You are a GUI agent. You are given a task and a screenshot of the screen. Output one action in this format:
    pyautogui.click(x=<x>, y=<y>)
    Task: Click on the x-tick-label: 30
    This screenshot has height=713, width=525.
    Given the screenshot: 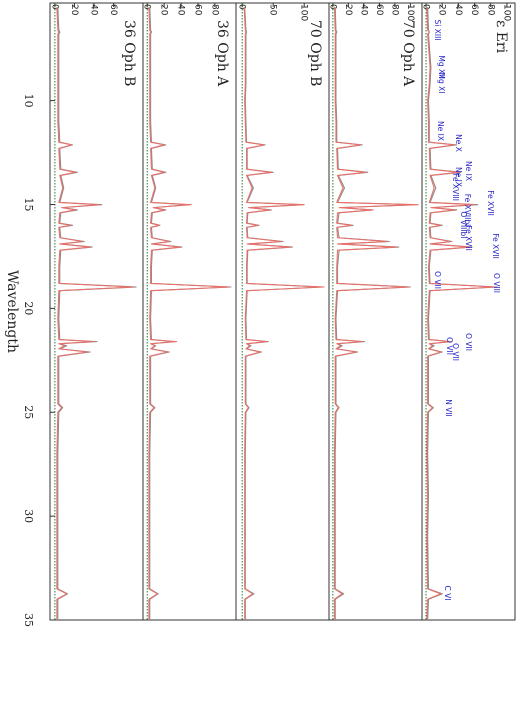 What is the action you would take?
    pyautogui.click(x=28, y=516)
    